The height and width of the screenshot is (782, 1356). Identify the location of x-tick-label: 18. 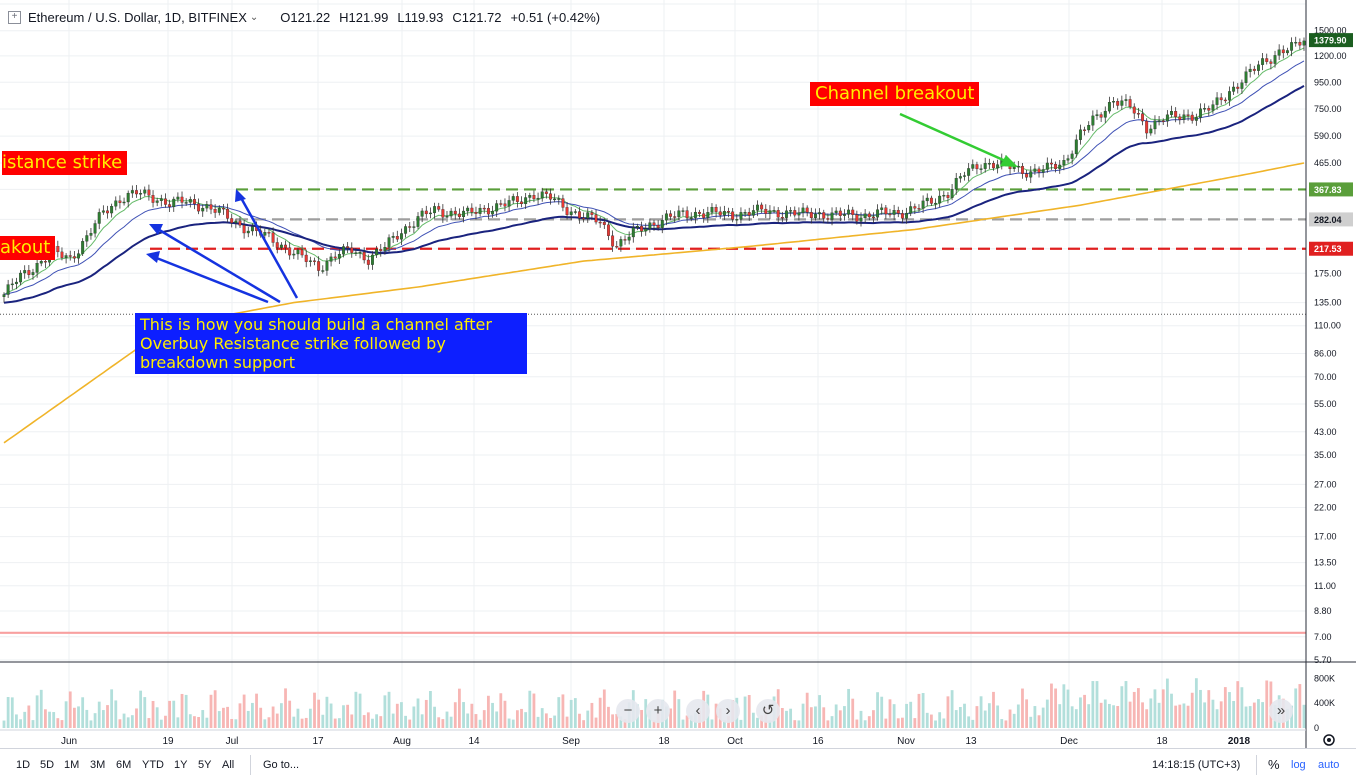
(664, 741).